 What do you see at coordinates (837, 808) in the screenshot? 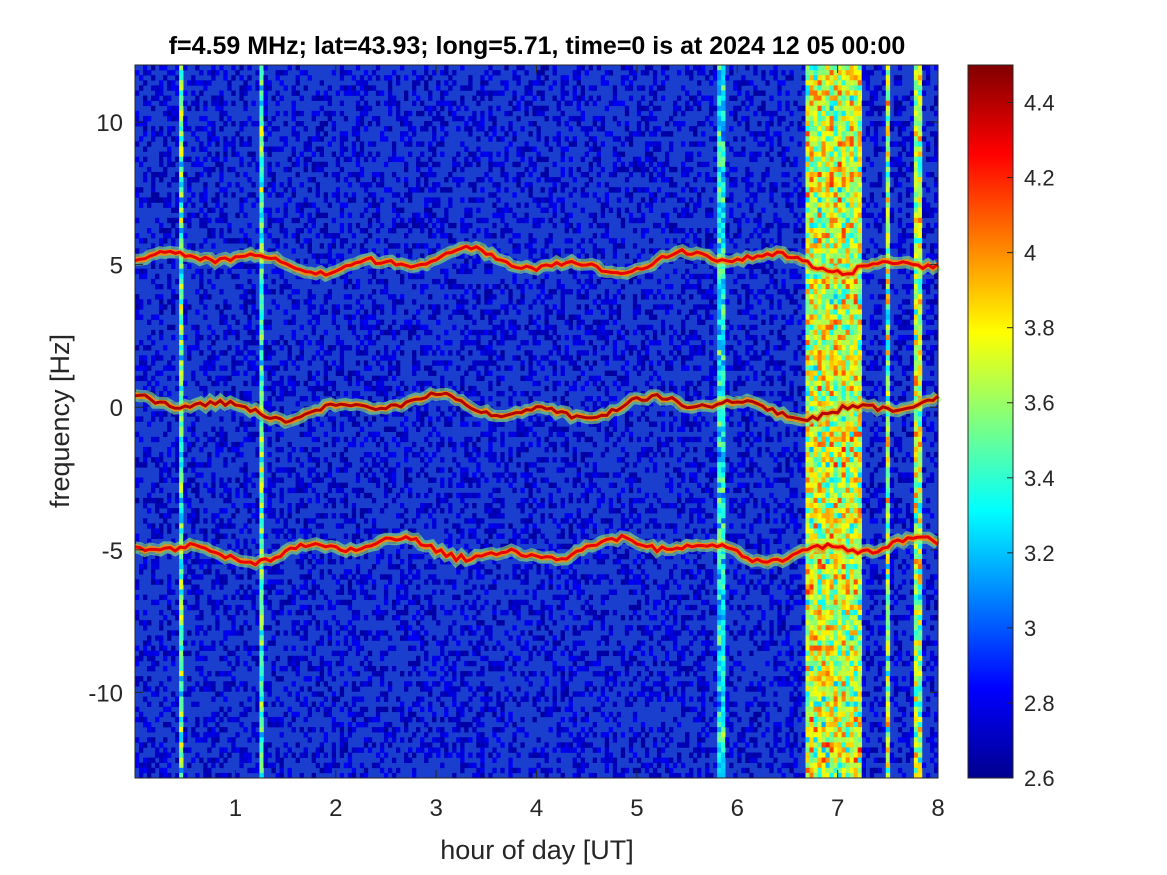
I see `x-tick-label: 7` at bounding box center [837, 808].